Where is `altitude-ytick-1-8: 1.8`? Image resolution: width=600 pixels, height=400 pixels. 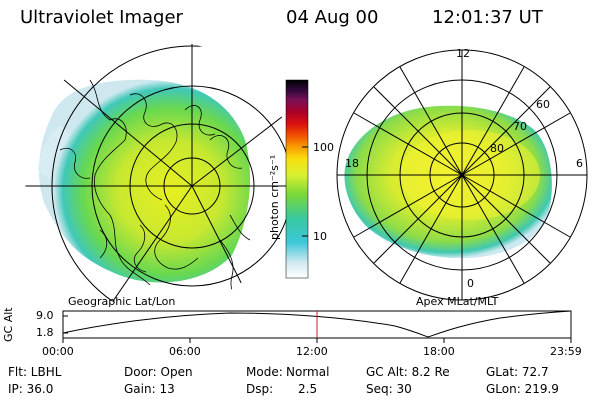 altitude-ytick-1-8: 1.8 is located at coordinates (45, 332).